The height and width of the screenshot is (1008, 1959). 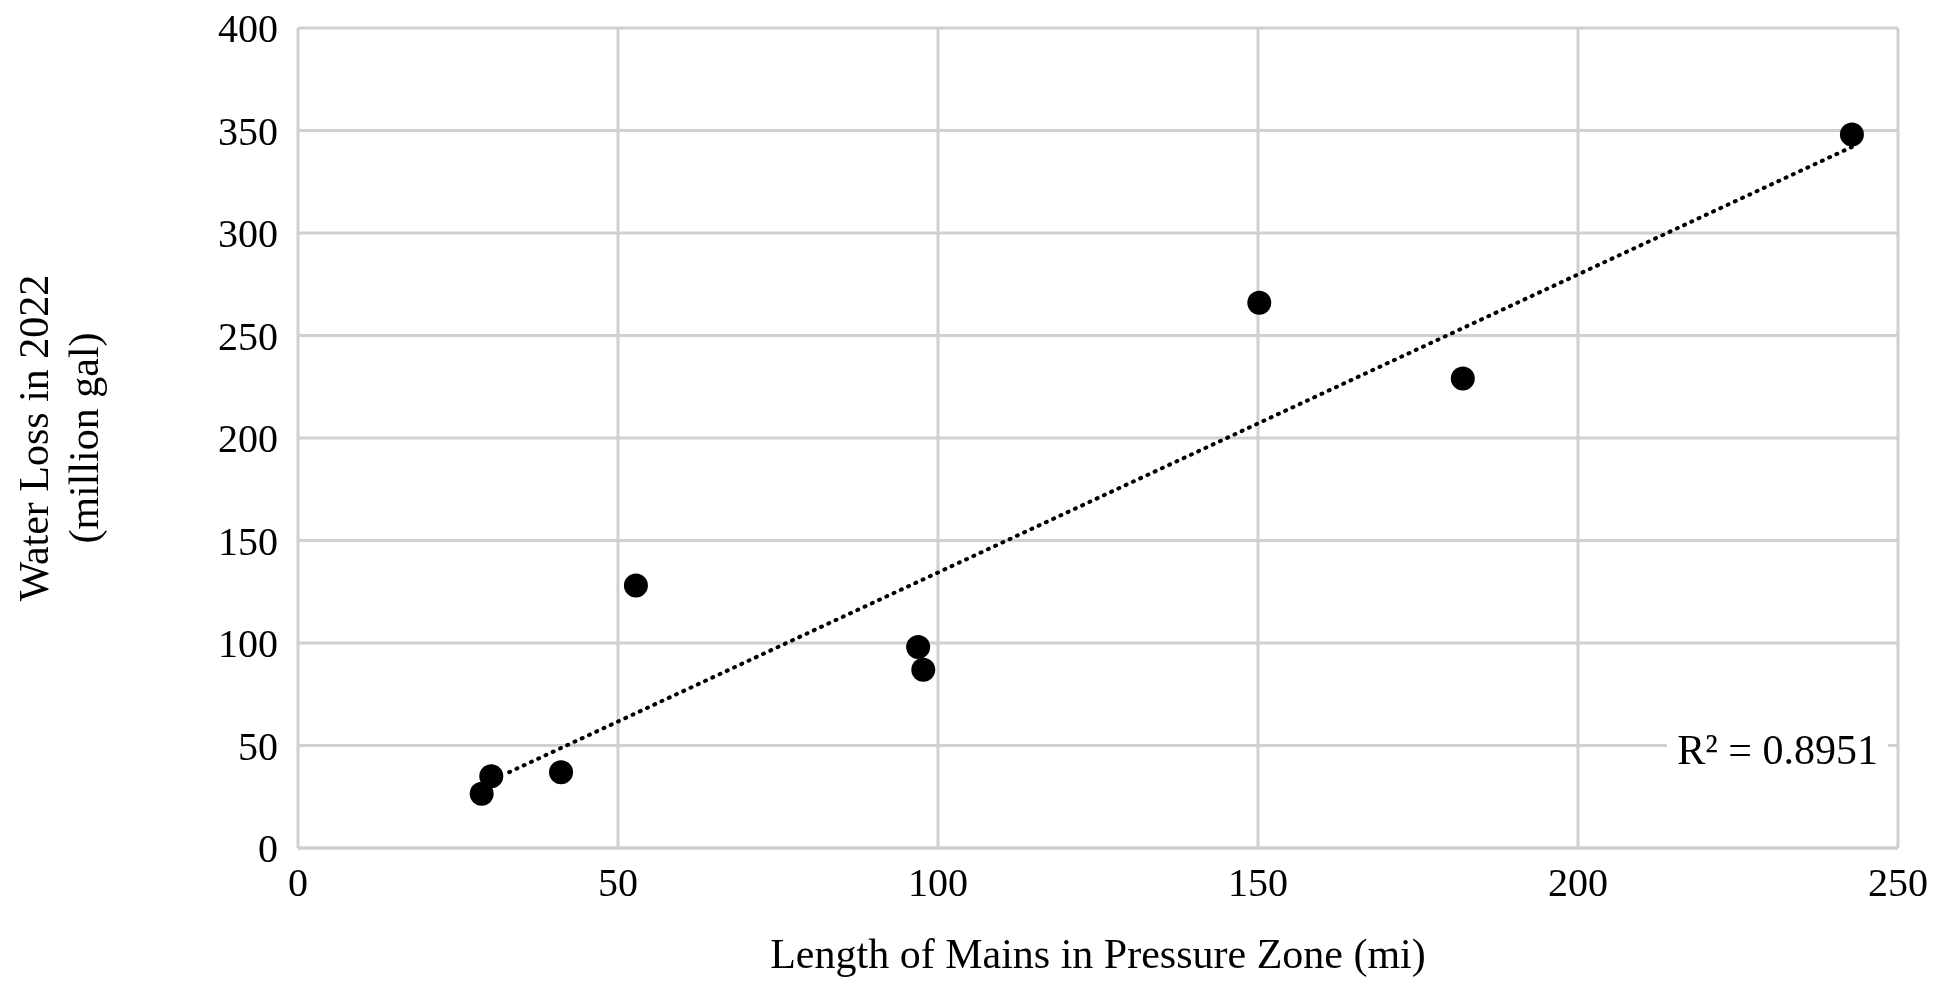 I want to click on x-tick-label: 100, so click(x=938, y=883).